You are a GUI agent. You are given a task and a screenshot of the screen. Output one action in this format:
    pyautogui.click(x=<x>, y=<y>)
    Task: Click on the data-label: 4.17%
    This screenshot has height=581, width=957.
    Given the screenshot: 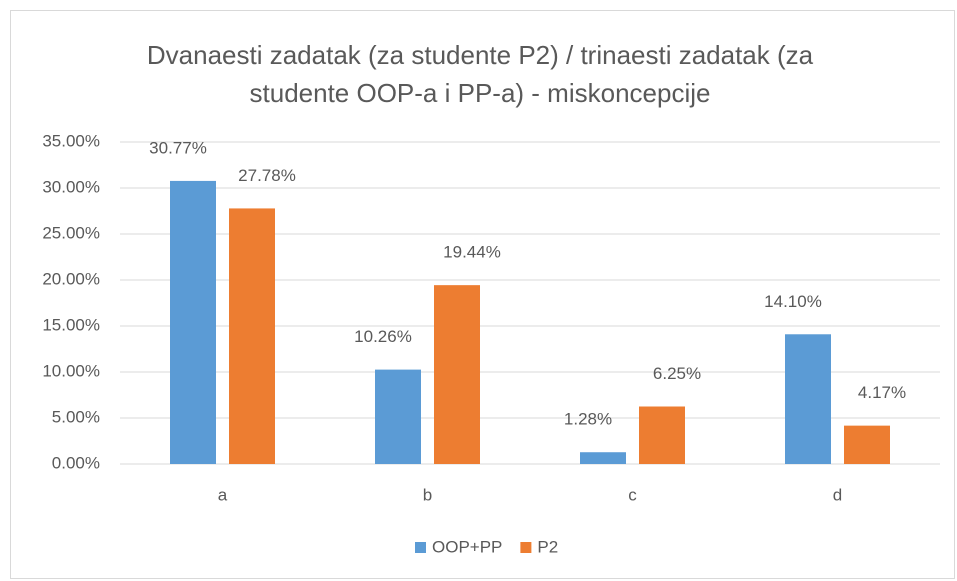 What is the action you would take?
    pyautogui.click(x=882, y=392)
    